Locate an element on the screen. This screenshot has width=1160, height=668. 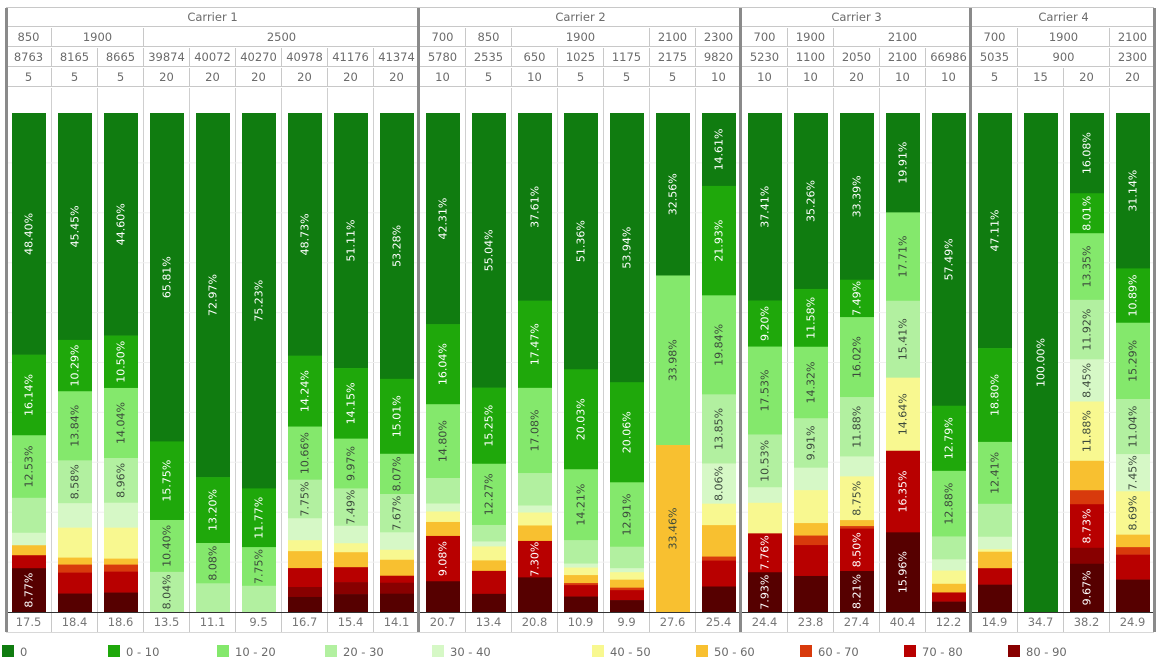
bottom-value: 10.9 is located at coordinates (581, 622).